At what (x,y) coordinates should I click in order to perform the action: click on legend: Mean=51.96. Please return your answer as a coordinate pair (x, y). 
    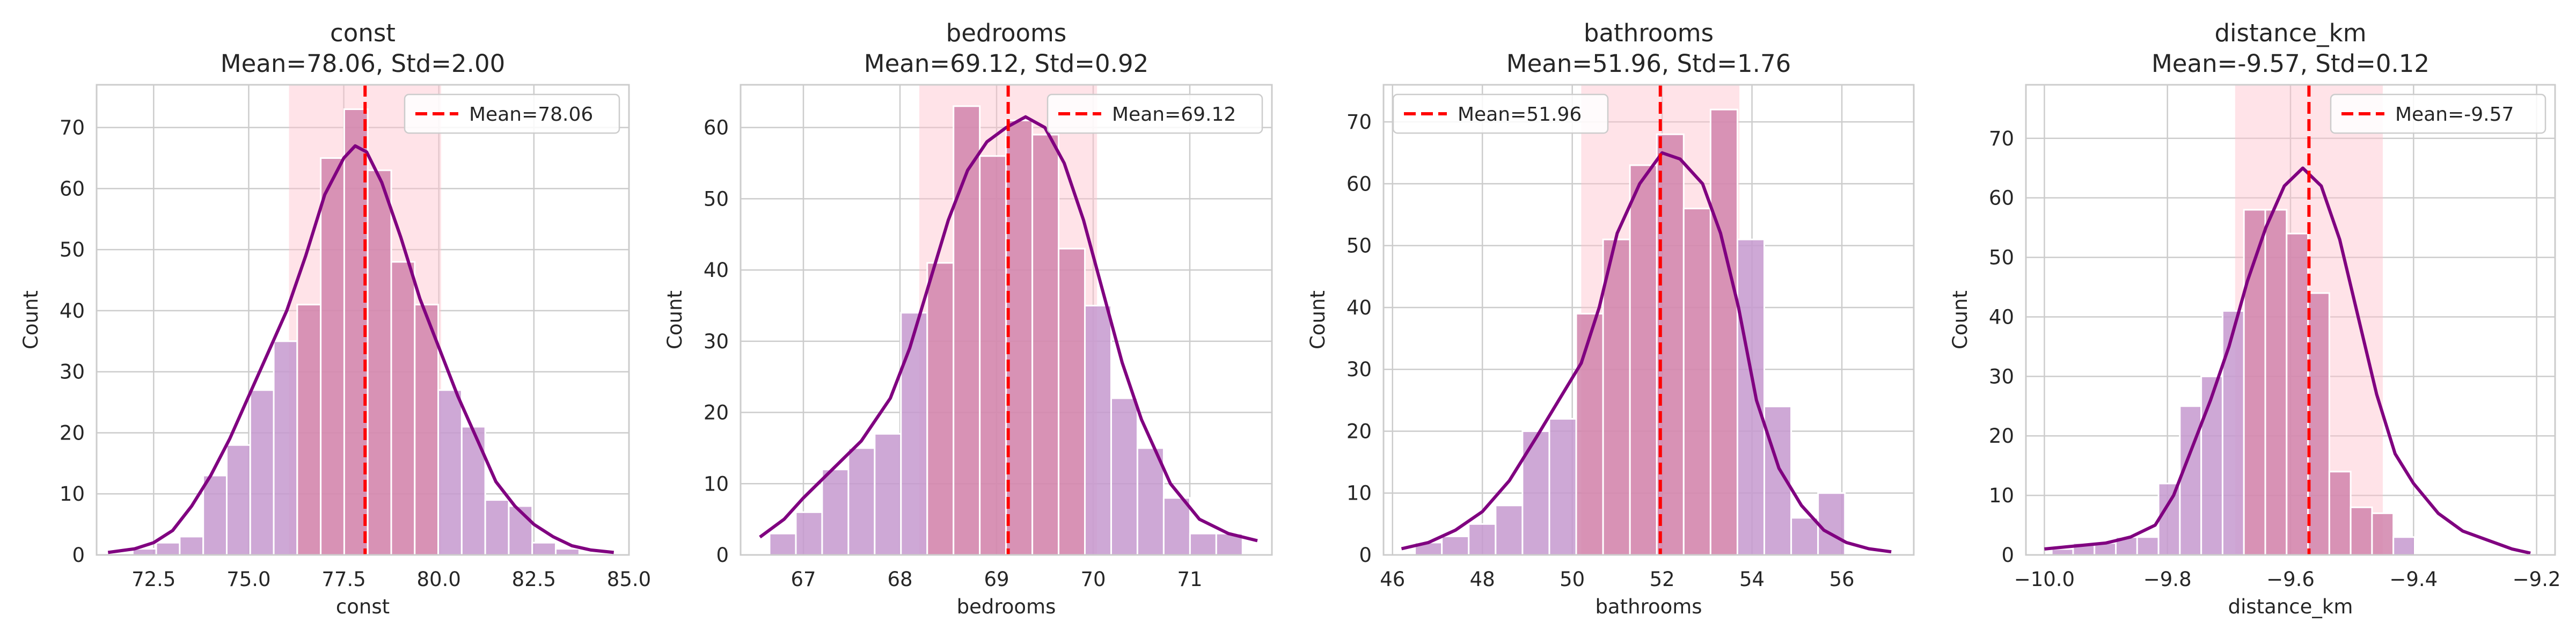
    Looking at the image, I should click on (1500, 113).